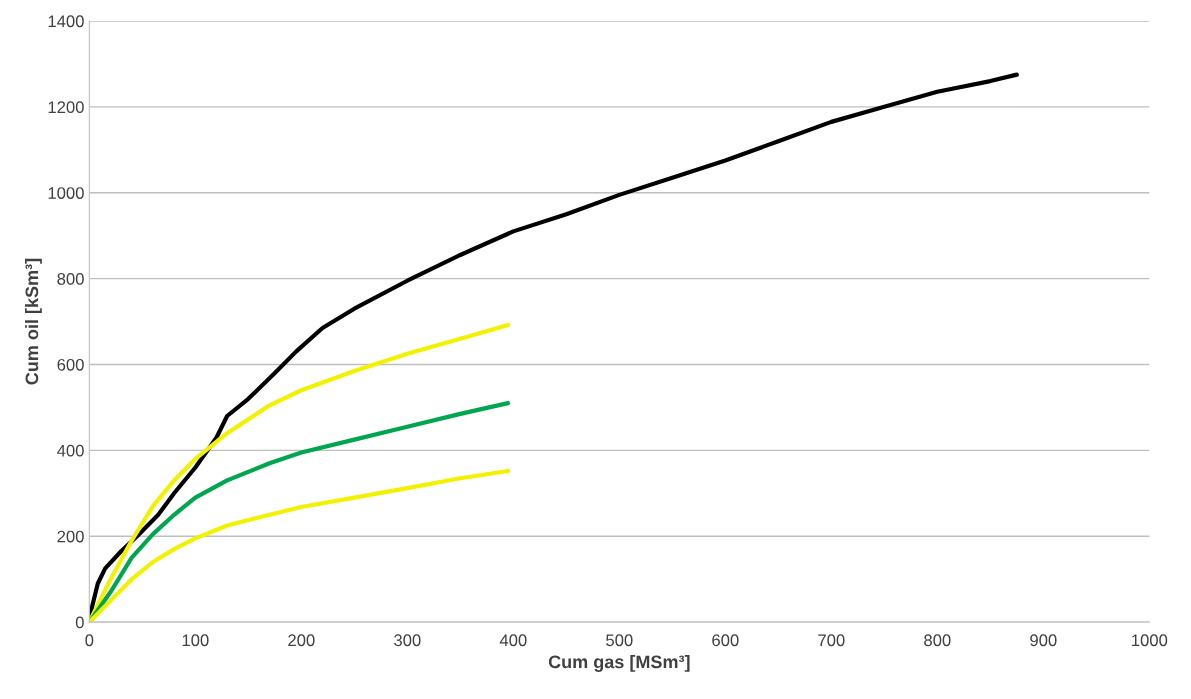 Image resolution: width=1191 pixels, height=699 pixels. Describe the element at coordinates (1150, 640) in the screenshot. I see `x-tick-label: 1000` at that location.